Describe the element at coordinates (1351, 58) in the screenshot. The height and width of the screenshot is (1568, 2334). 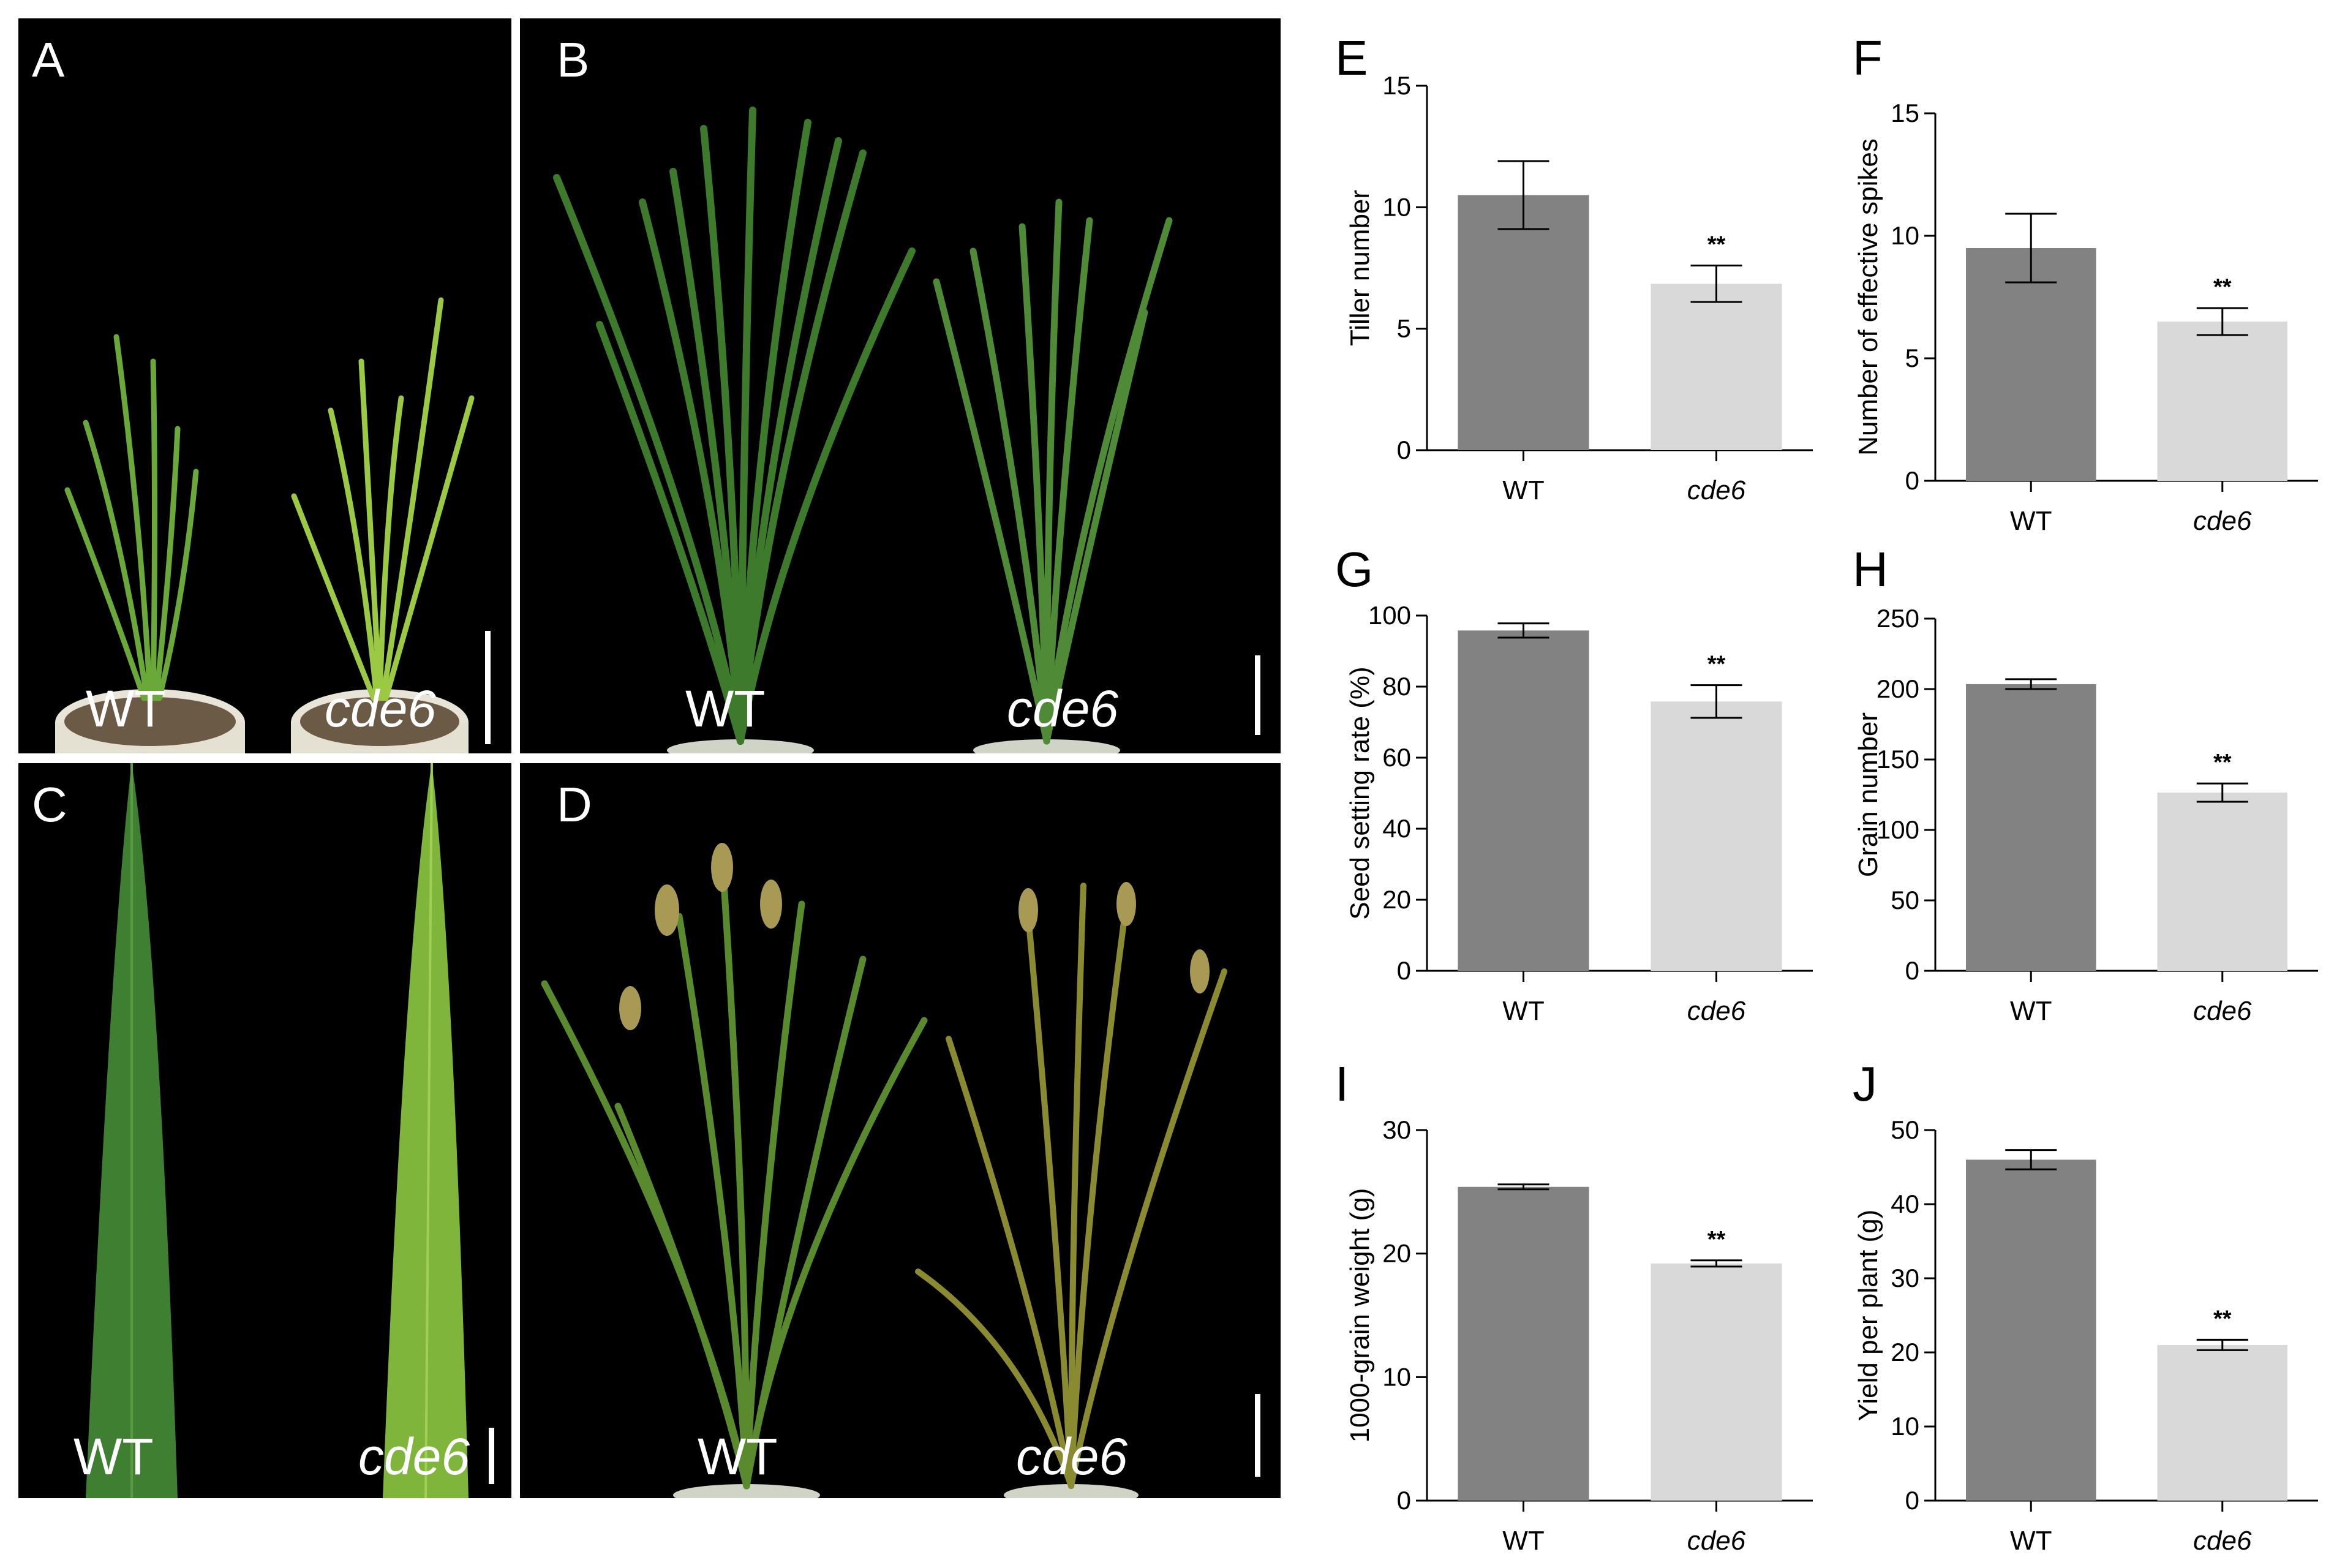
I see `chart-letter: E` at that location.